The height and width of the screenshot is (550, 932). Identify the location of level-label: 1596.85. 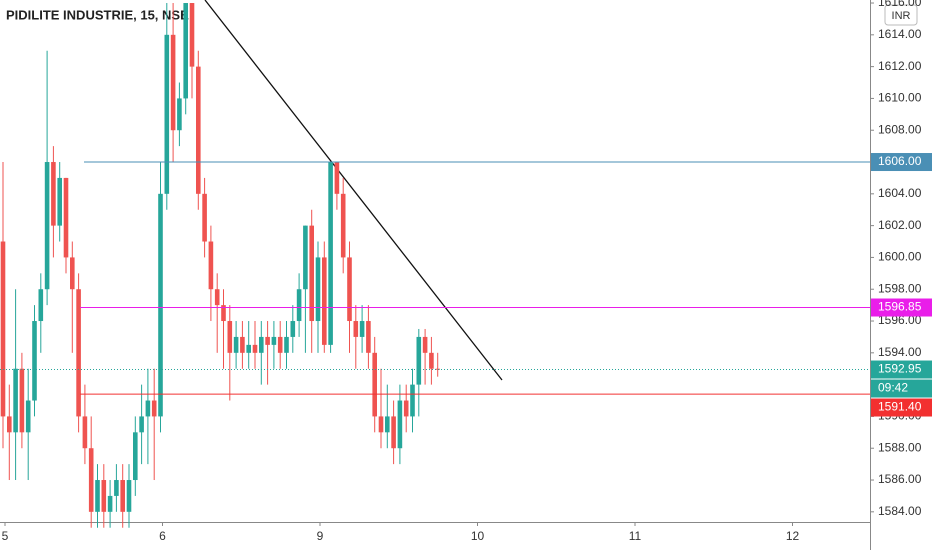
(900, 307).